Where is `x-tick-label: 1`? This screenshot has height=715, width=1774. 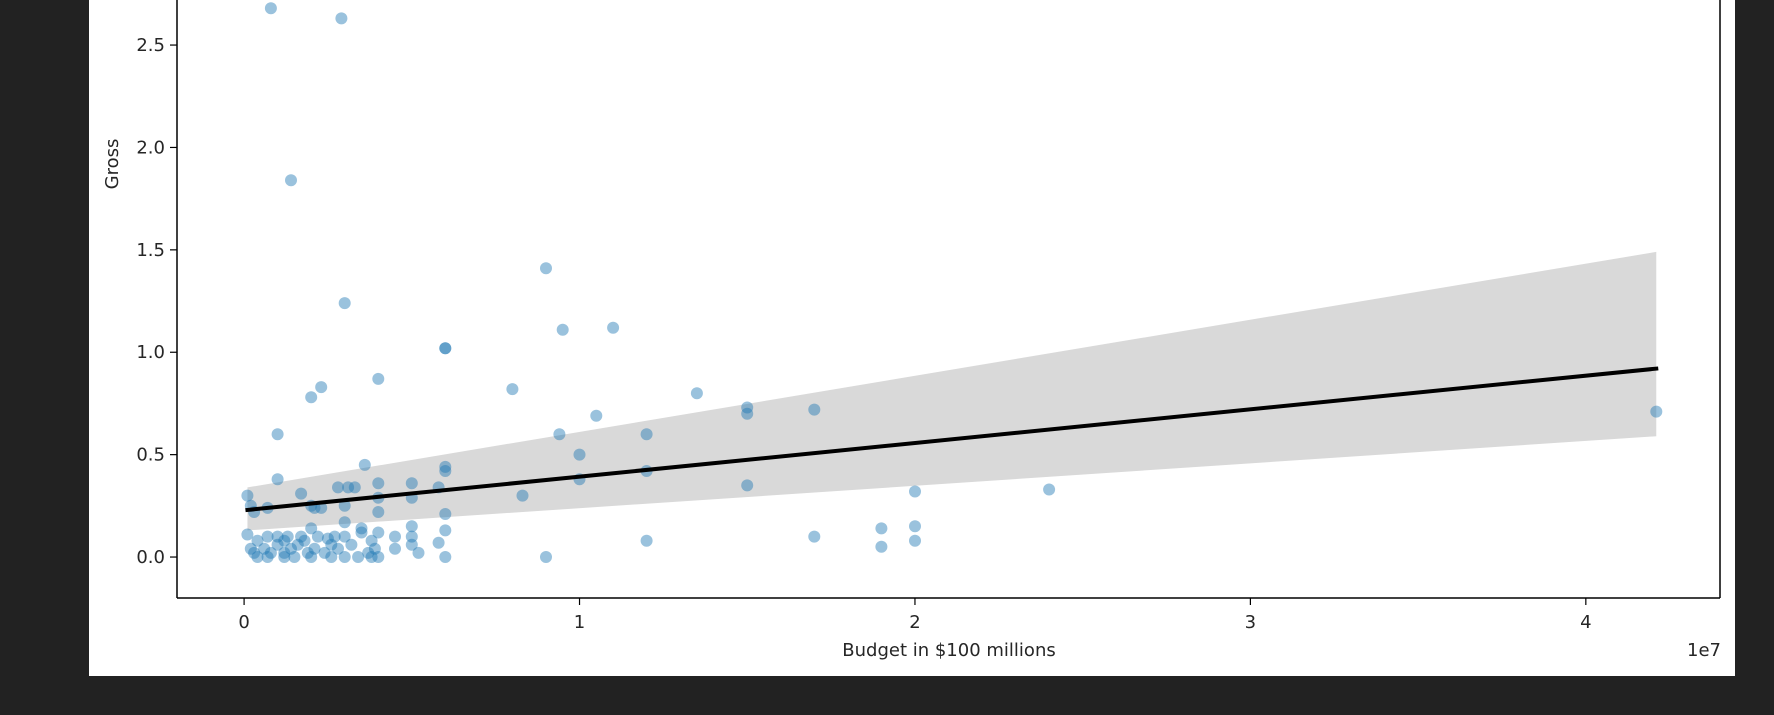
x-tick-label: 1 is located at coordinates (579, 622).